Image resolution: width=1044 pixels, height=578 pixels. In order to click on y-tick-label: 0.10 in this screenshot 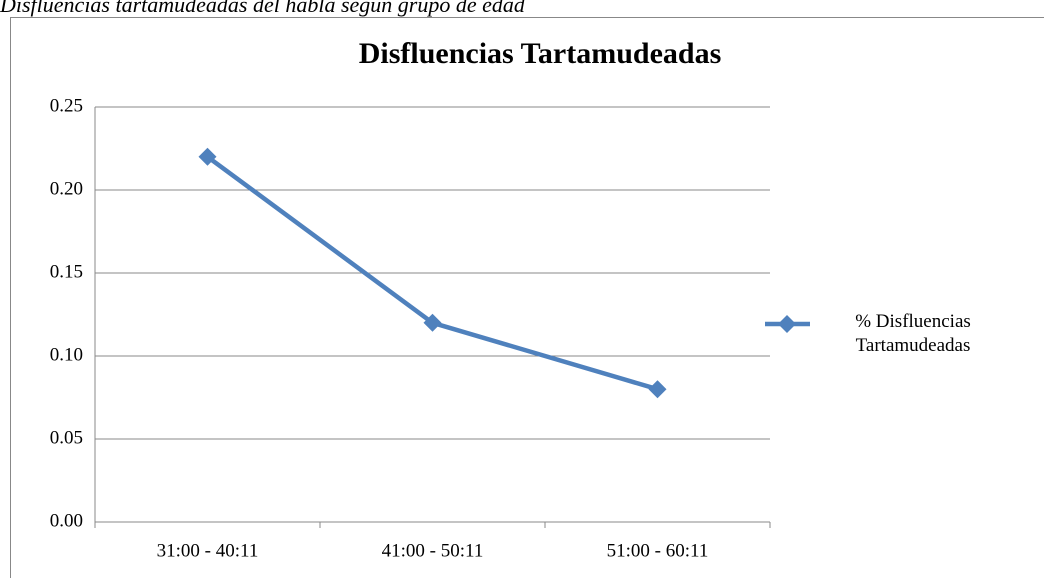, I will do `click(66, 354)`.